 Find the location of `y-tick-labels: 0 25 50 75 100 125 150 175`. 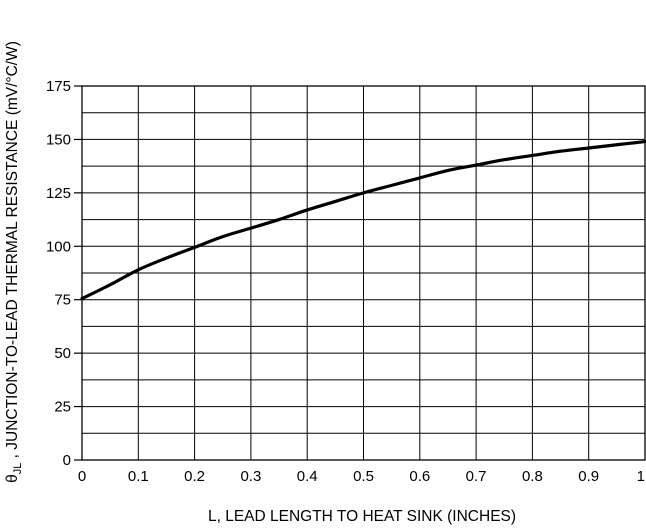

y-tick-labels: 0 25 50 75 100 125 150 175 is located at coordinates (58, 273).